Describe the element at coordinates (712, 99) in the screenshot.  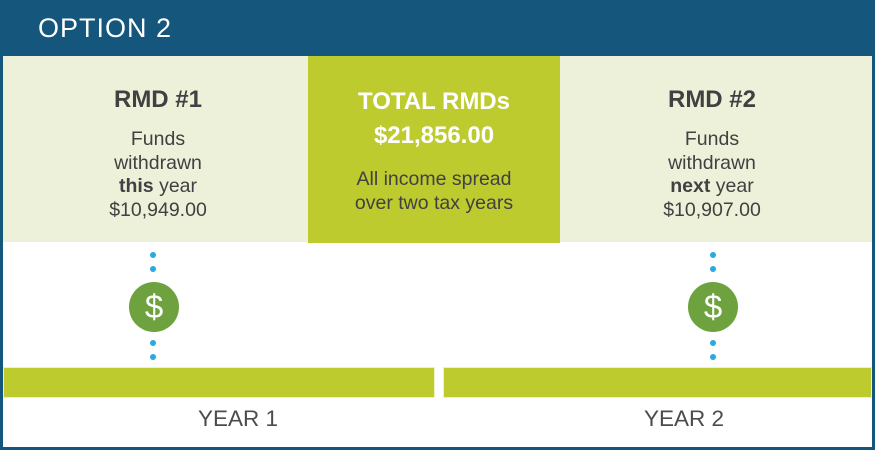
I see `rmd2-title: RMD #2` at that location.